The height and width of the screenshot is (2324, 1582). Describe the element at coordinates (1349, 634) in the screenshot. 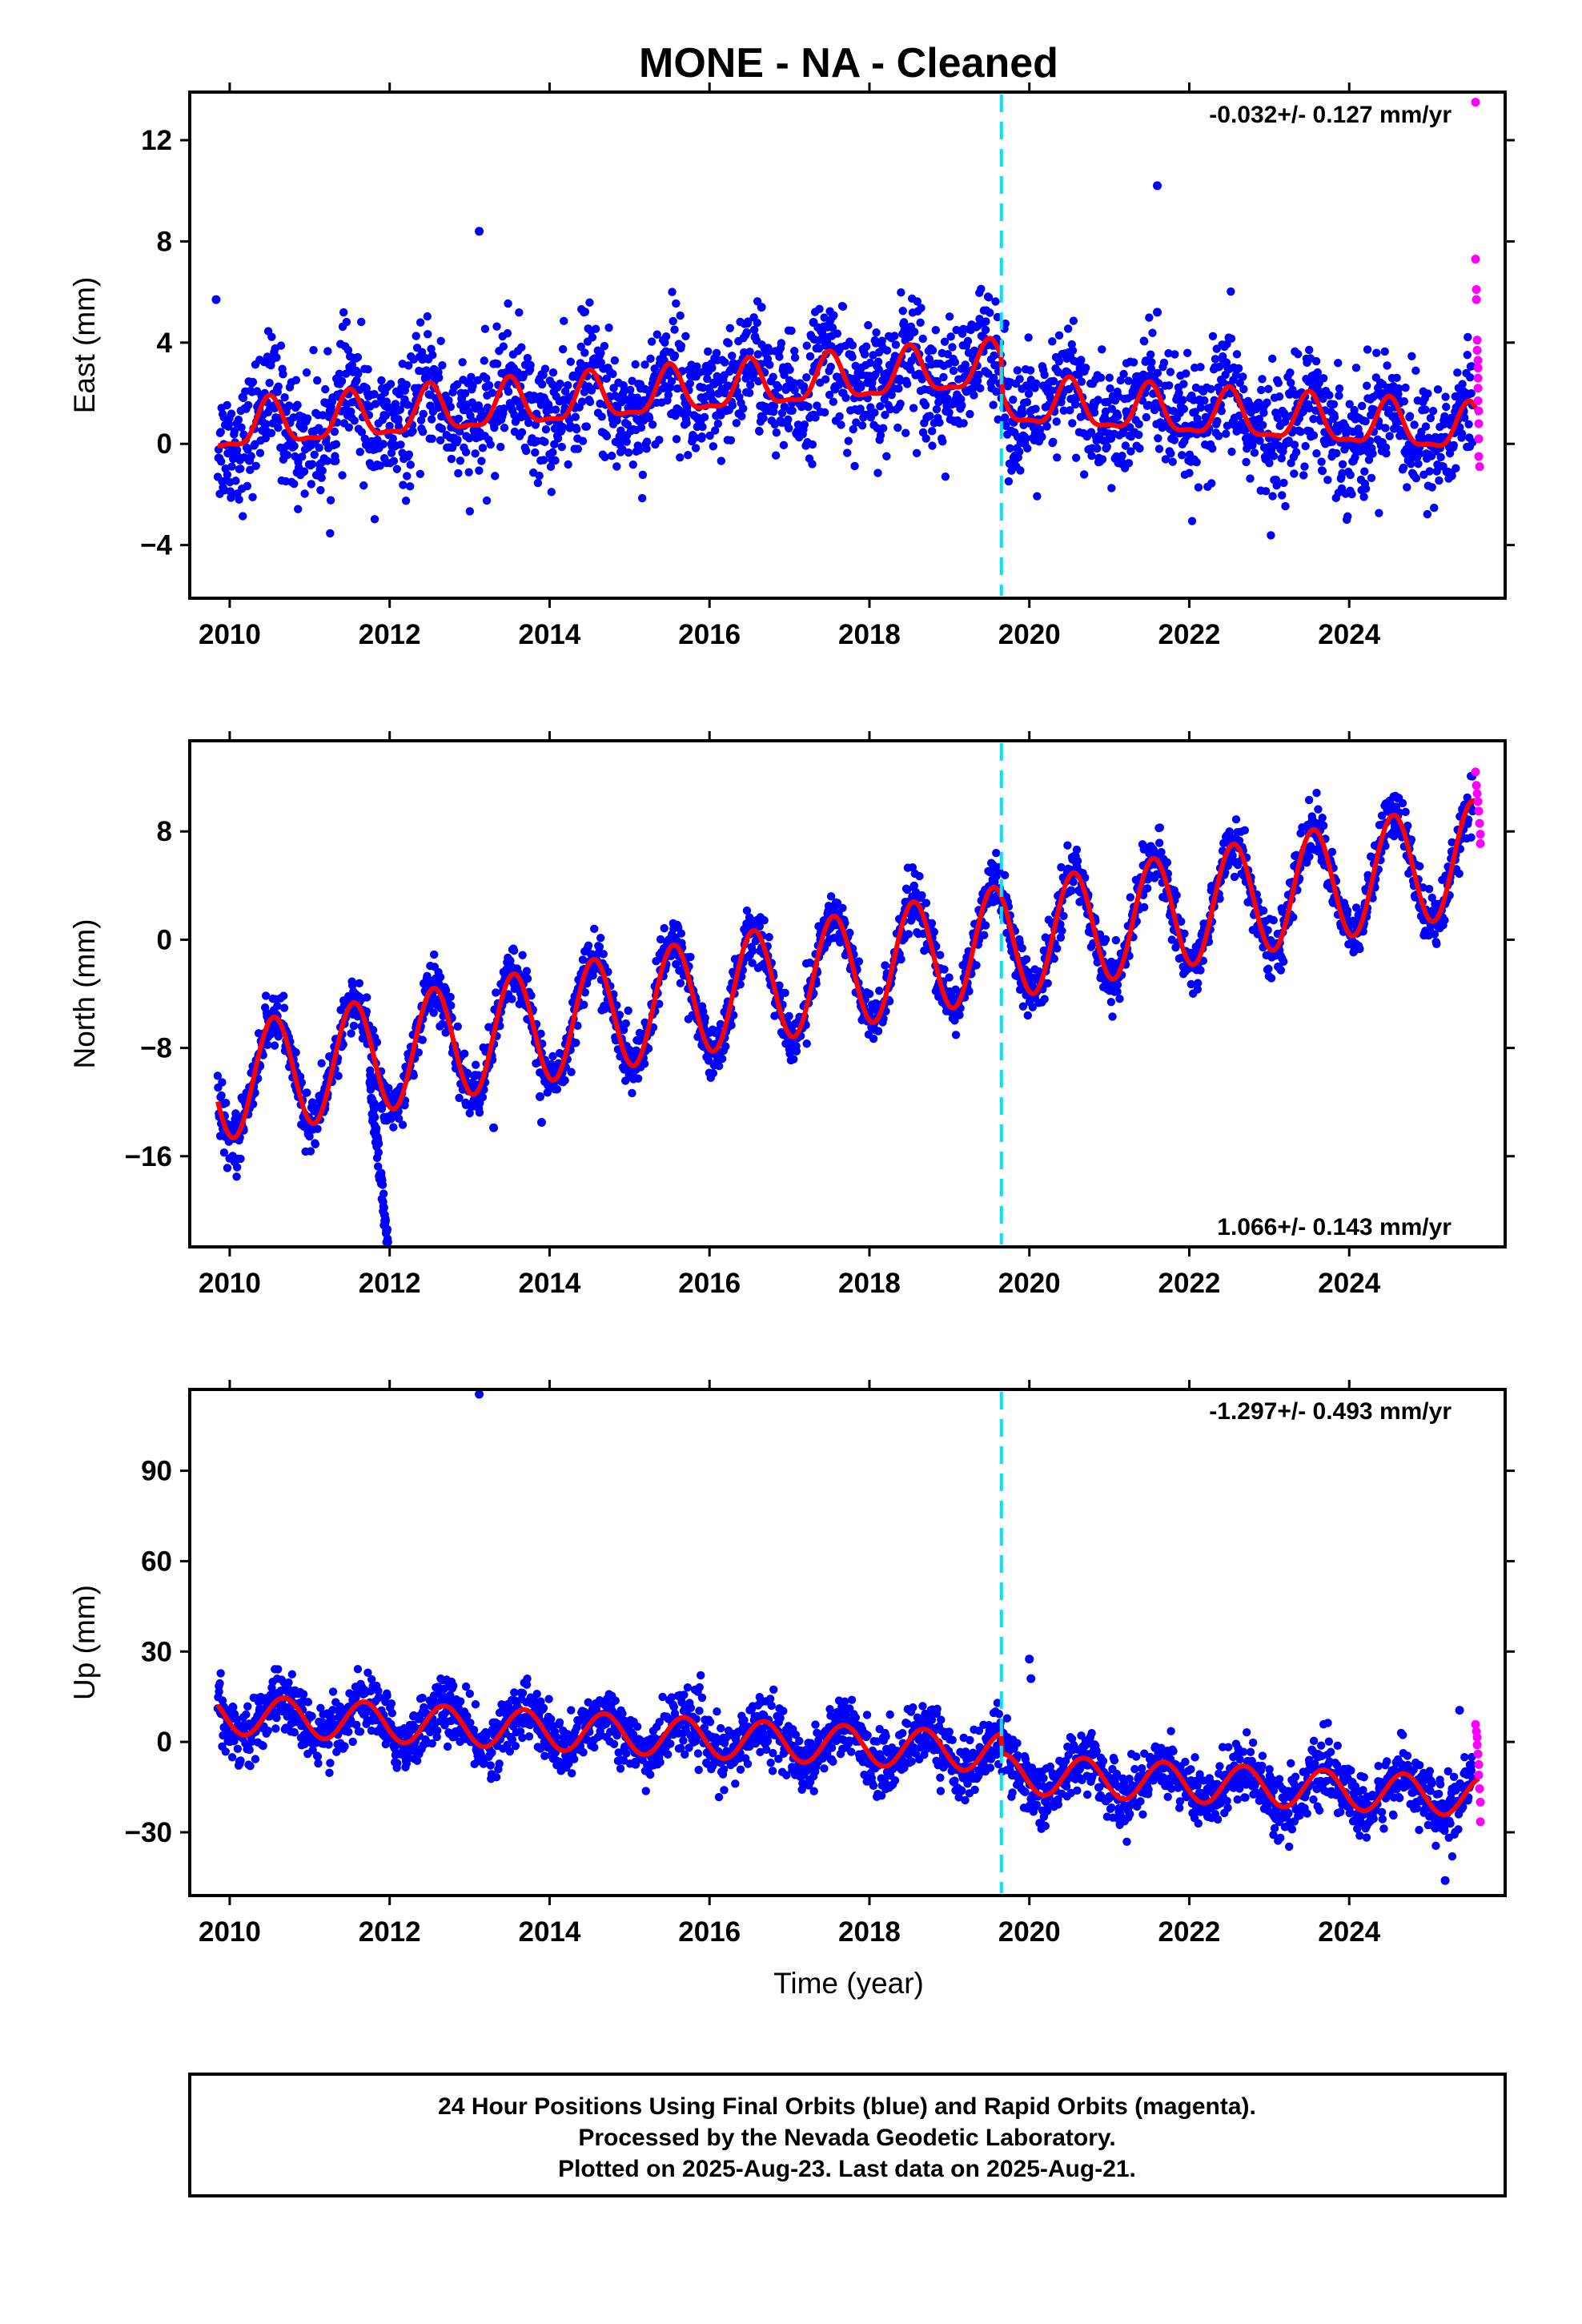

I see `east-xtick-label: 2024` at that location.